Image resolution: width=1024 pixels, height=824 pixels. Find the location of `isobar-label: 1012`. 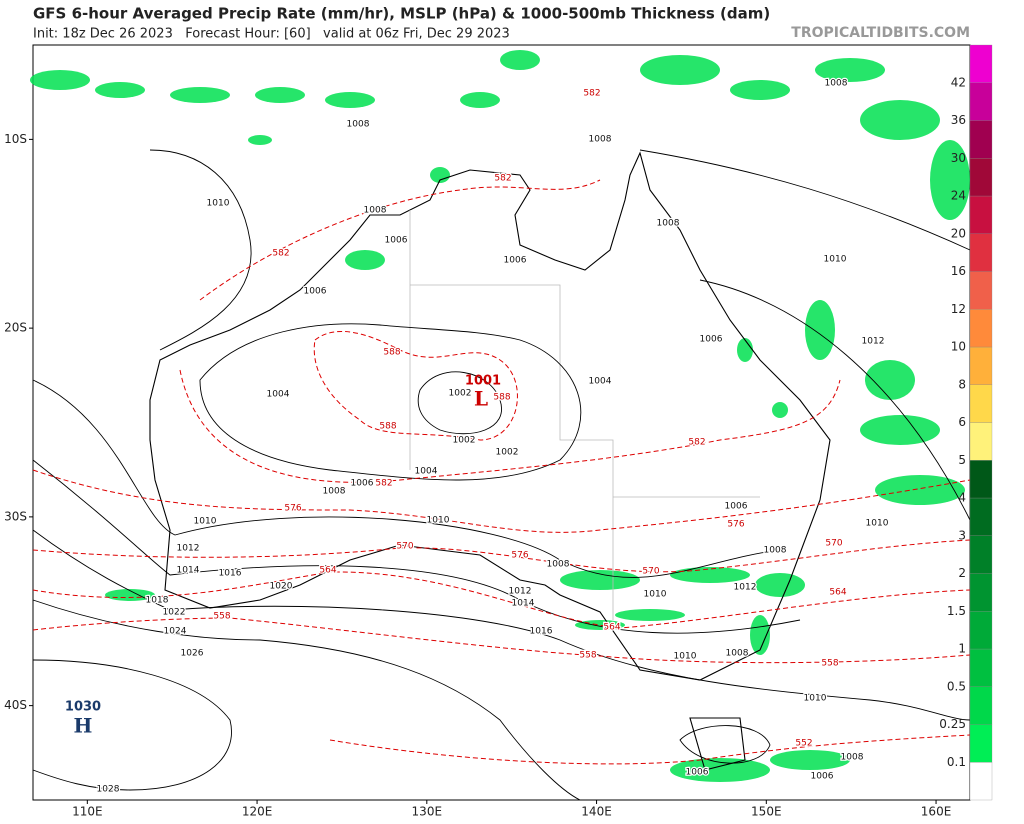

isobar-label: 1012 is located at coordinates (520, 592).